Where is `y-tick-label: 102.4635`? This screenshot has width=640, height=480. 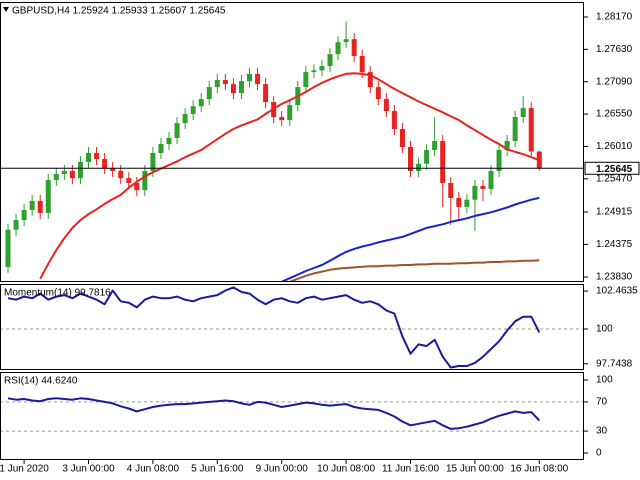
y-tick-label: 102.4635 is located at coordinates (617, 291).